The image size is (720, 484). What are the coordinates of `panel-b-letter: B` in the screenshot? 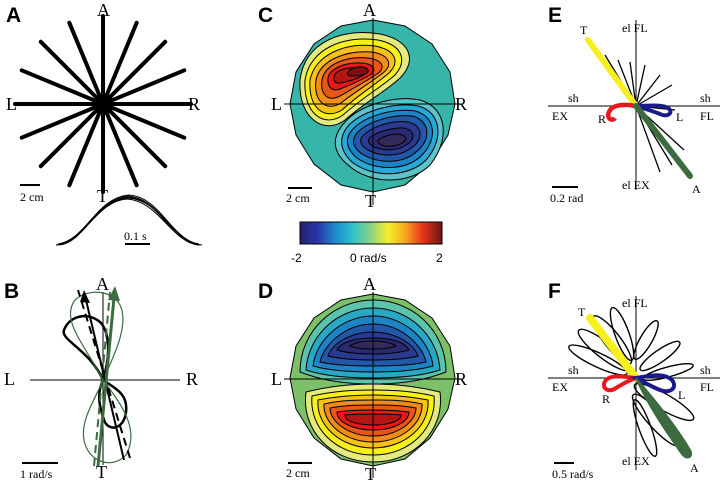 It's located at (11, 291).